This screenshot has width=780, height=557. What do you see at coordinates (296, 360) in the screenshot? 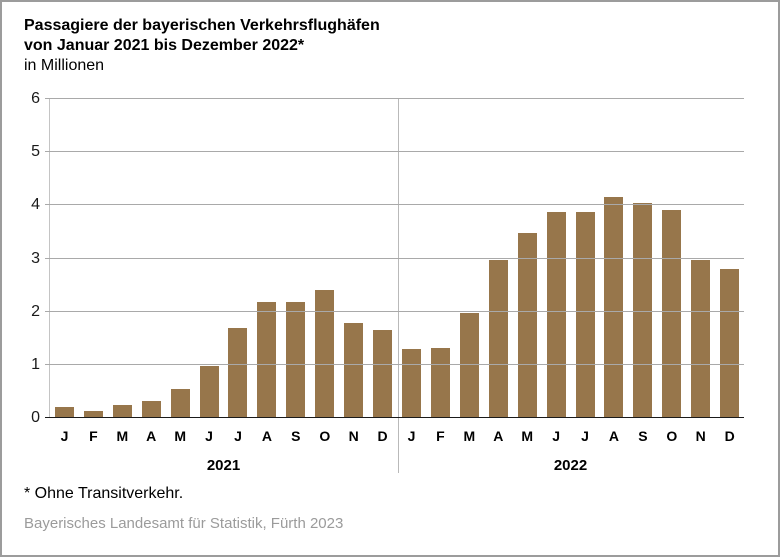
I see `bar-2021-S8` at bounding box center [296, 360].